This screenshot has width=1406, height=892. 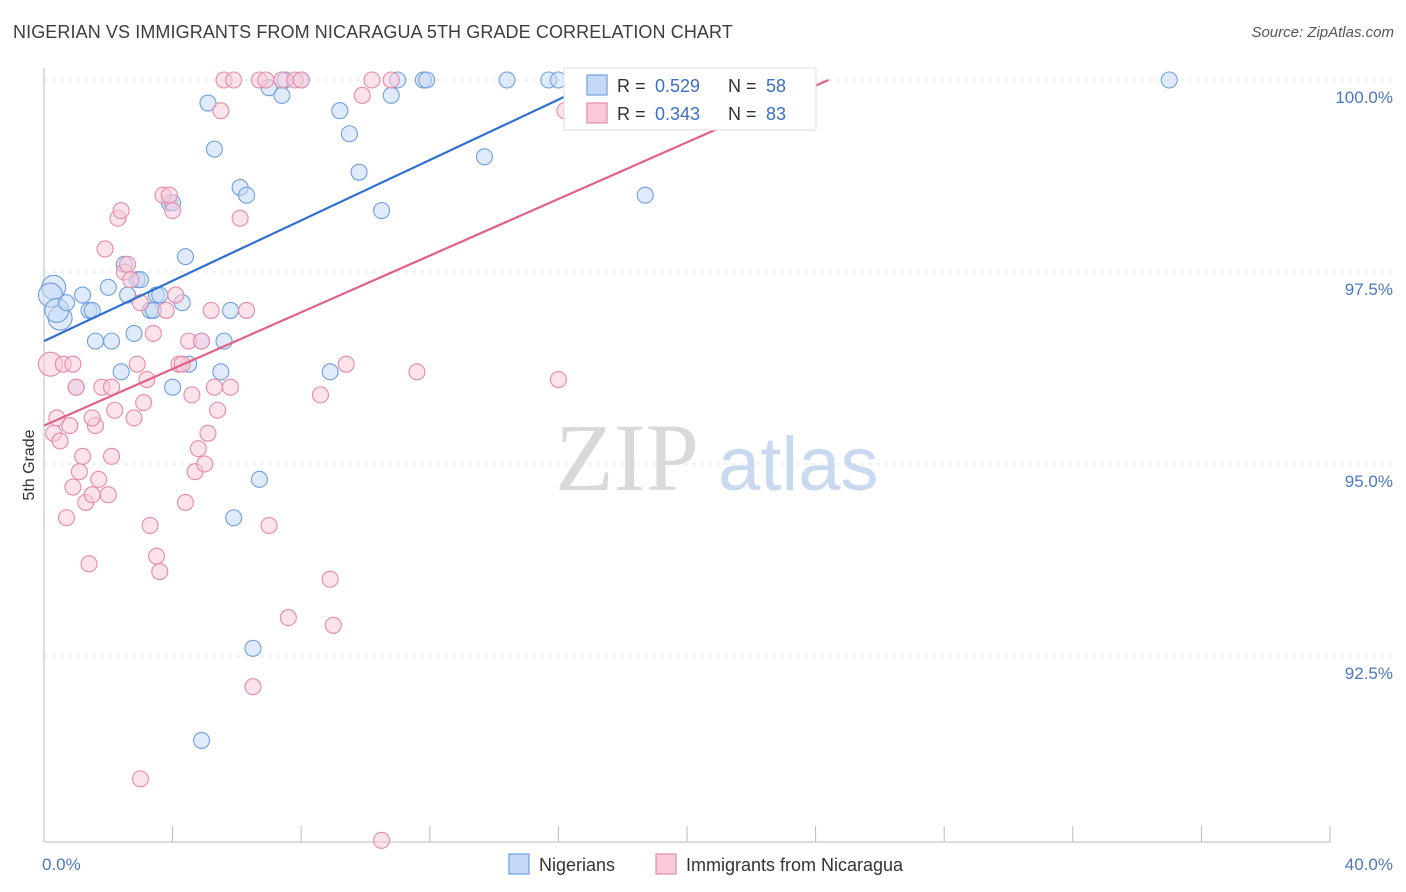 I want to click on legend-label-nigerians: Nigerians, so click(x=577, y=865).